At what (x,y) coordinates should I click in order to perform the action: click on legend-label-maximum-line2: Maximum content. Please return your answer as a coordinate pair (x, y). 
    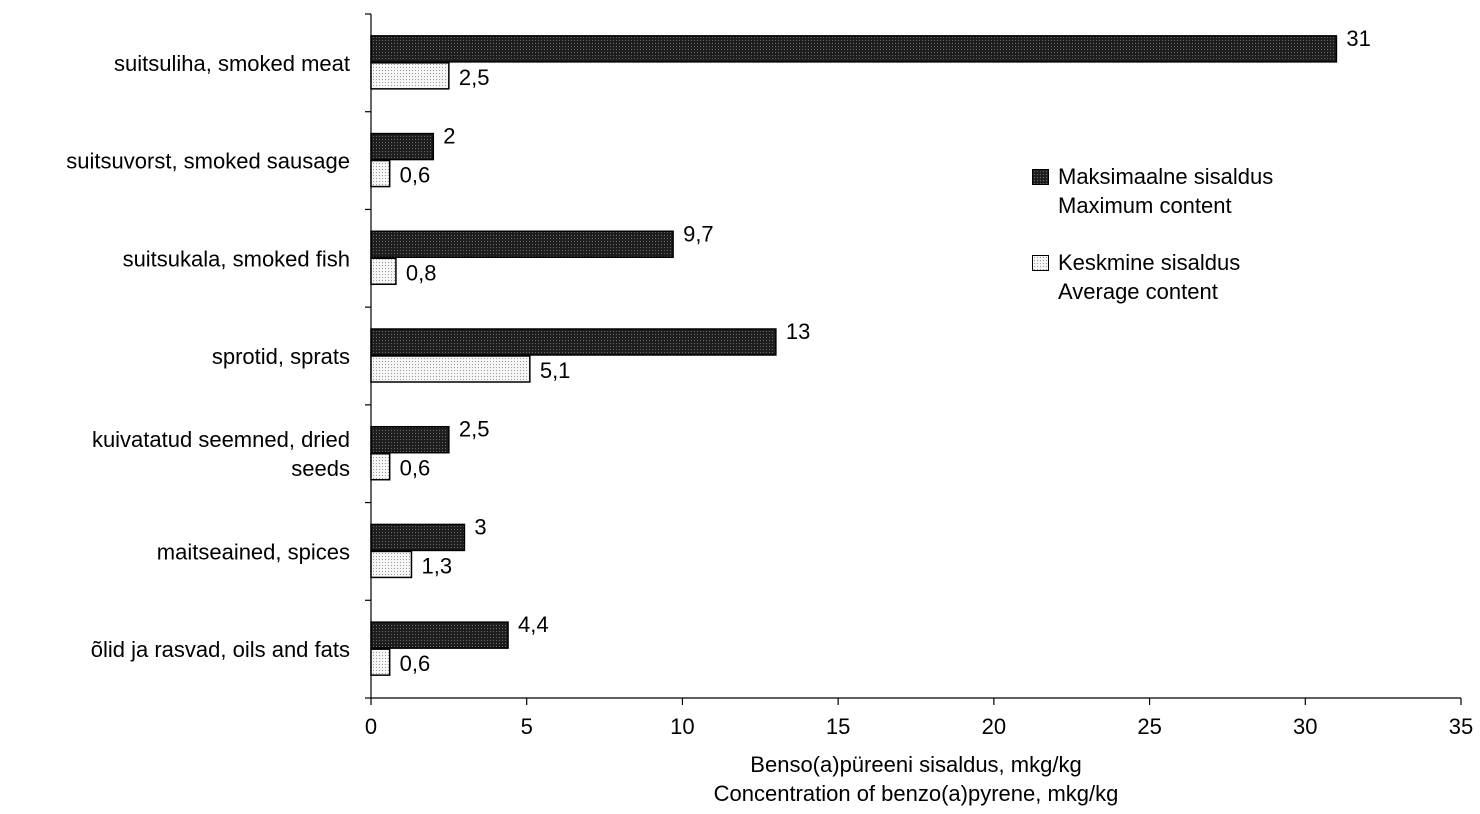
    Looking at the image, I should click on (1145, 205).